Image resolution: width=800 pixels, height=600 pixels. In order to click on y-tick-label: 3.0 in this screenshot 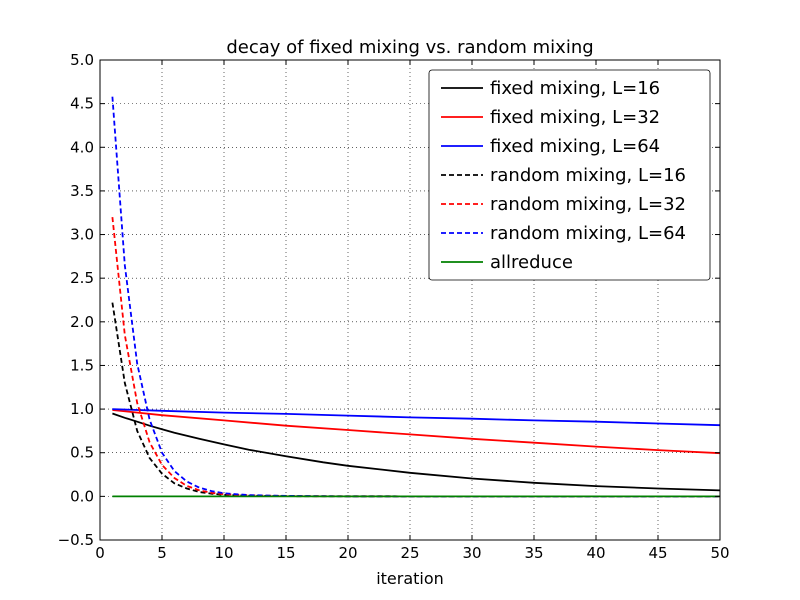, I will do `click(82, 235)`.